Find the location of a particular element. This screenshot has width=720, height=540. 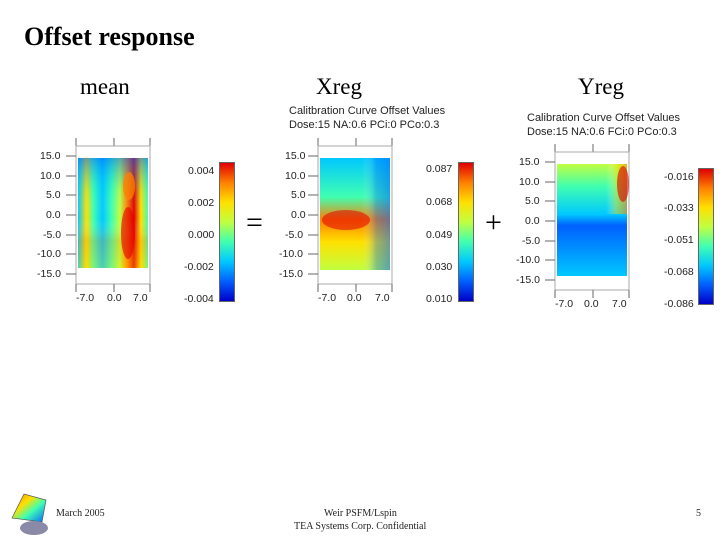

xreg-y-tick: 10.0 is located at coordinates (295, 176).